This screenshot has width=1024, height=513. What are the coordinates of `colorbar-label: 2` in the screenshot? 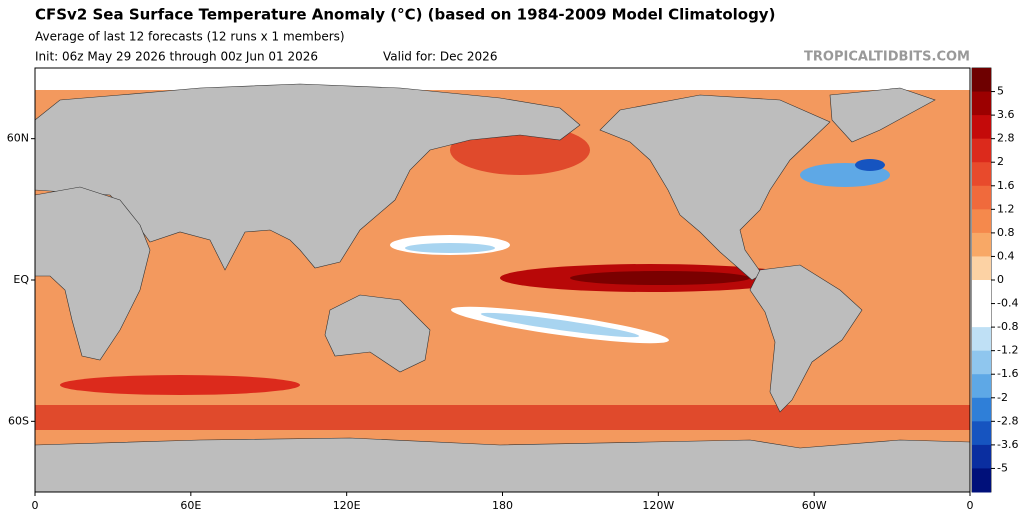 It's located at (1000, 161).